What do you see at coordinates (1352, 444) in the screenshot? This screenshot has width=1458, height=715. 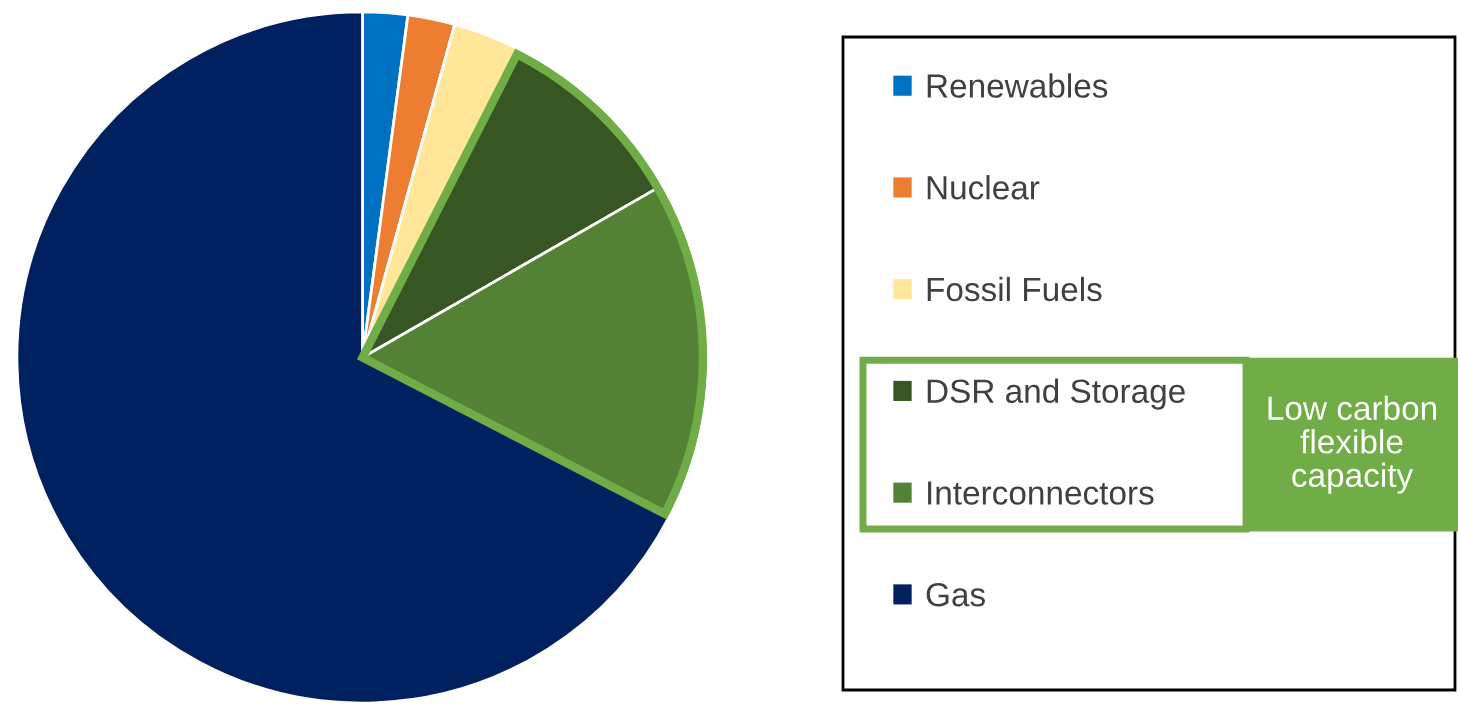 I see `text: Low carbon flexible capacity` at bounding box center [1352, 444].